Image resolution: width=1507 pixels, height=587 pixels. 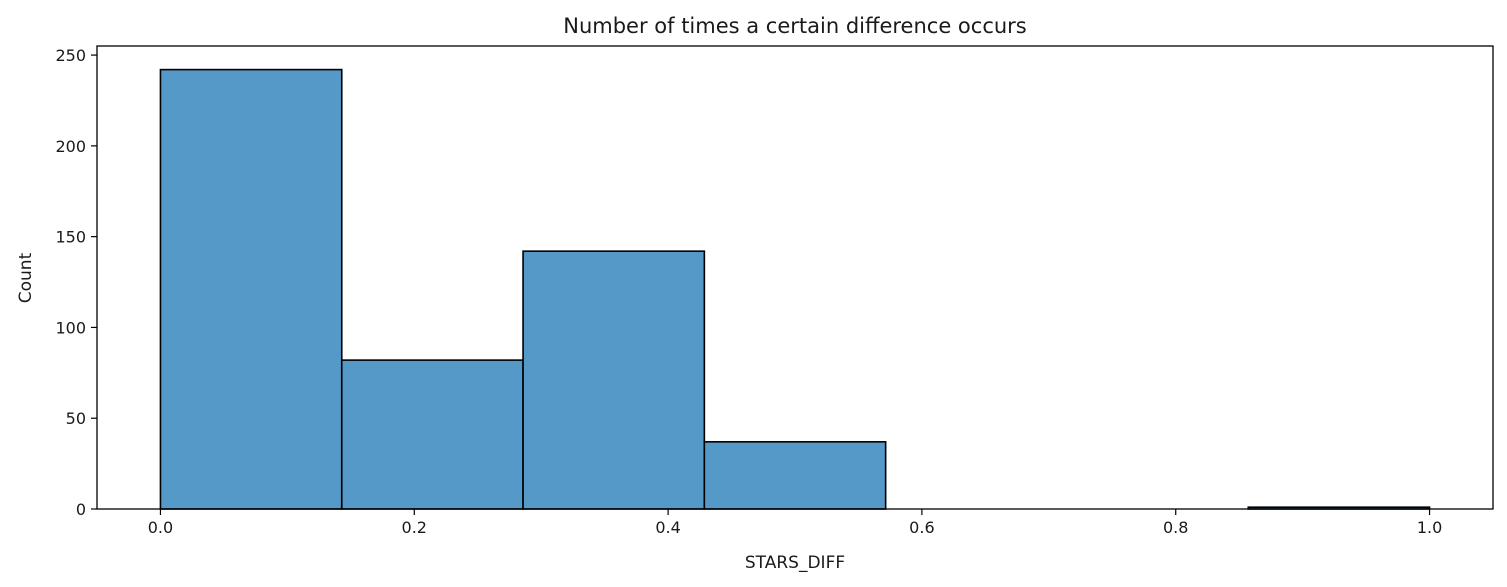 What do you see at coordinates (414, 527) in the screenshot?
I see `x-tick-label-1: 0.2` at bounding box center [414, 527].